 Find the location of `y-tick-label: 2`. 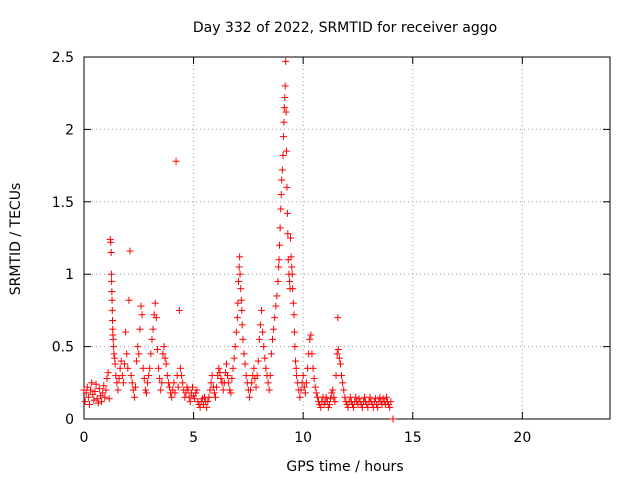

y-tick-label: 2 is located at coordinates (69, 130).